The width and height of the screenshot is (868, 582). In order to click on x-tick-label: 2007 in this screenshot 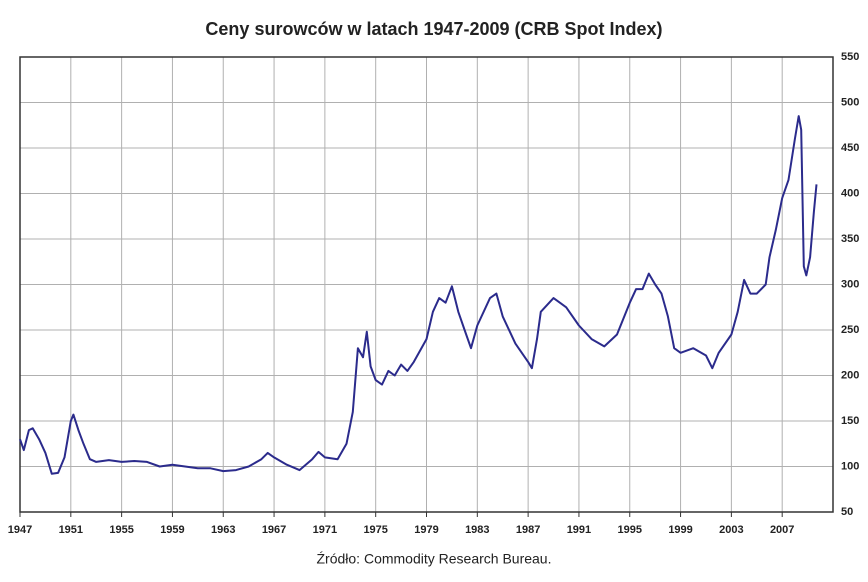, I will do `click(782, 530)`.